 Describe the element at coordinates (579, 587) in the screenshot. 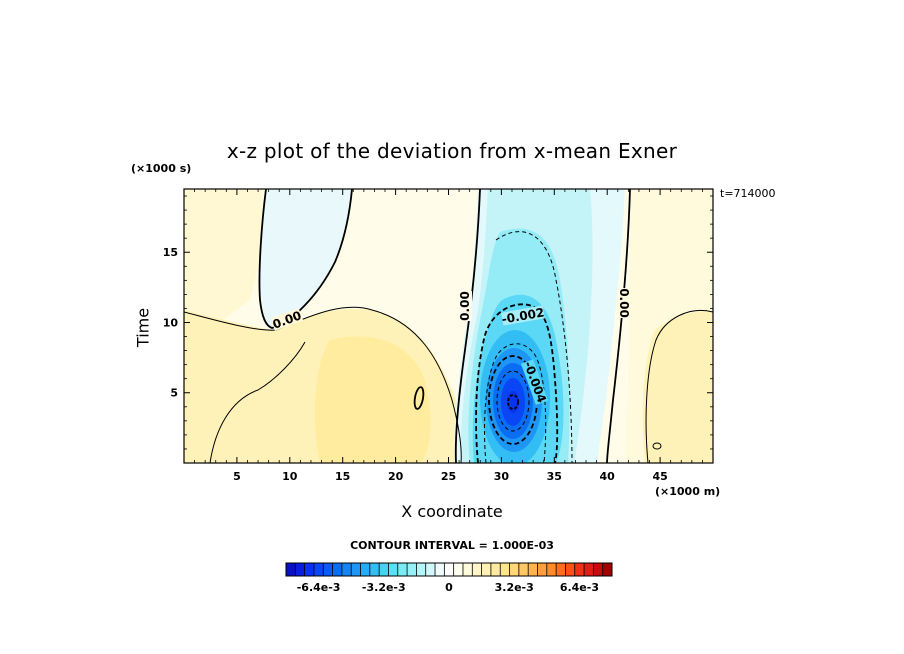

I see `colorbar-tick-label: 6.4e-3` at that location.